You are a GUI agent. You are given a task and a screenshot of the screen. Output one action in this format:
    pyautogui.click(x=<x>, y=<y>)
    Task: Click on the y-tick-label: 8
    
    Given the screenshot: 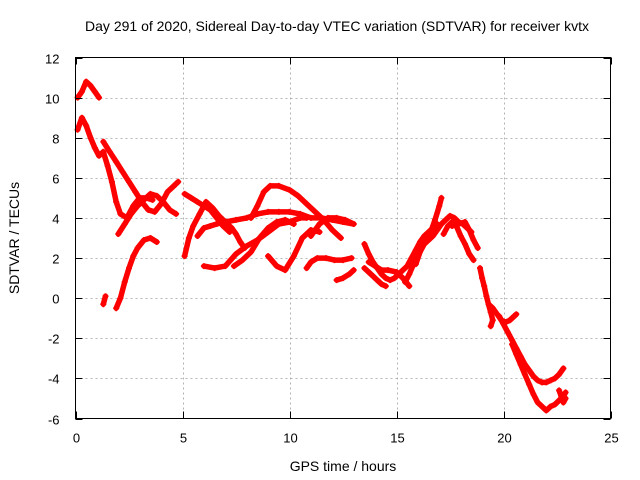 What is the action you would take?
    pyautogui.click(x=55, y=139)
    